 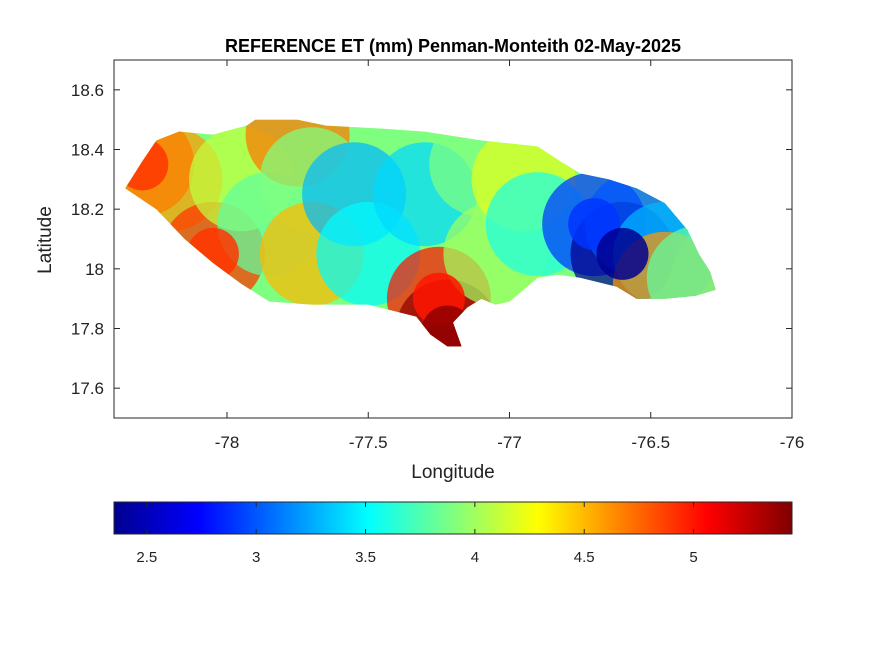 I want to click on x-tick-label: -77, so click(x=509, y=442).